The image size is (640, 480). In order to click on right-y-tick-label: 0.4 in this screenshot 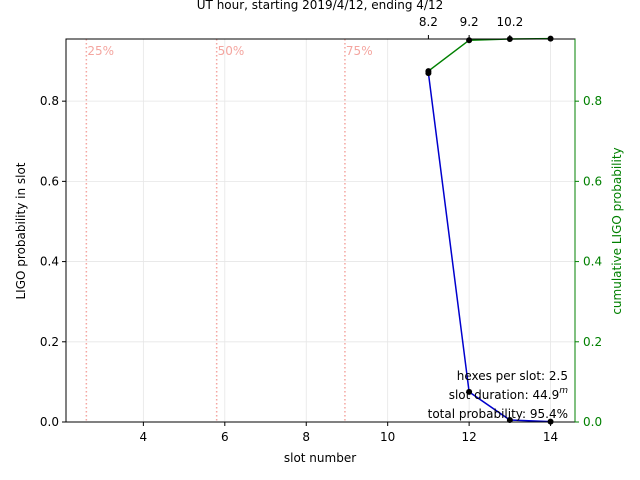, I will do `click(592, 262)`.